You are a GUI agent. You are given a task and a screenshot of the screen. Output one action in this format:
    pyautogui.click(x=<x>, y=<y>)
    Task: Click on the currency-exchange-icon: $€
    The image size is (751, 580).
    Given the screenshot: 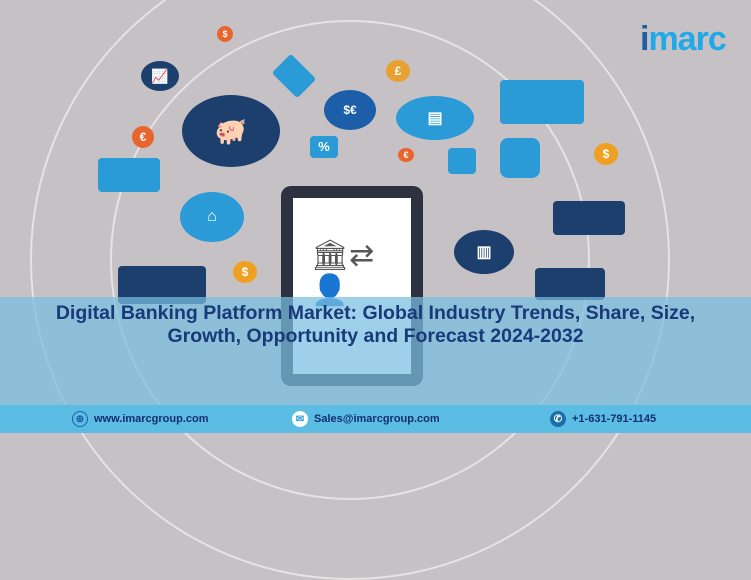 What is the action you would take?
    pyautogui.click(x=350, y=110)
    